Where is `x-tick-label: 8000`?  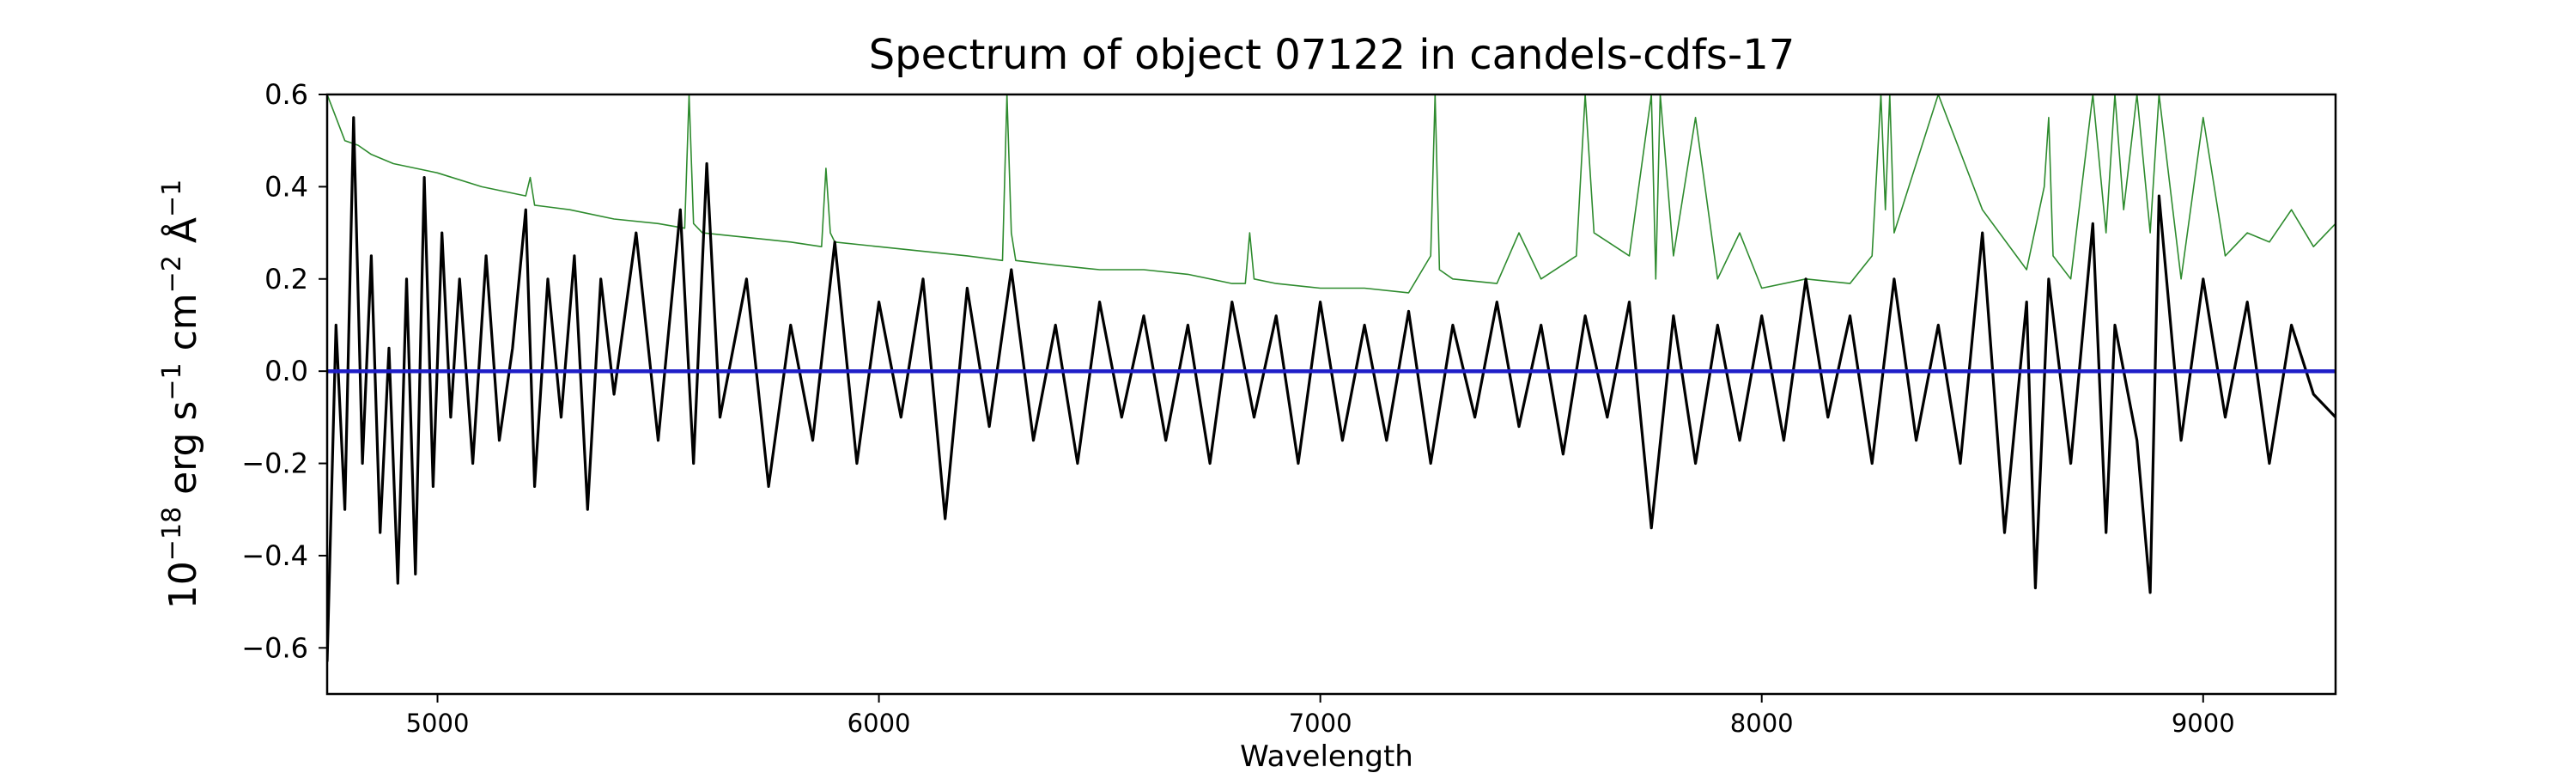 x-tick-label: 8000 is located at coordinates (1762, 723).